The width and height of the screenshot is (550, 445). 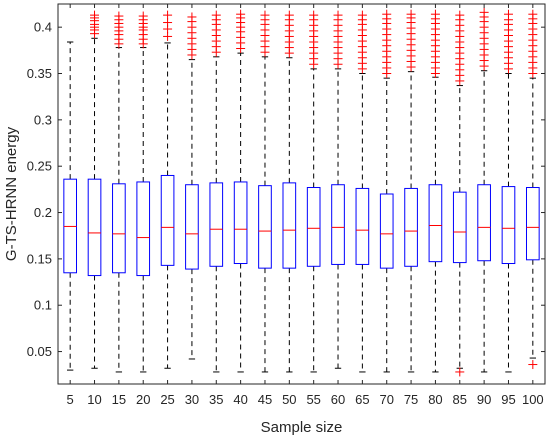 I want to click on x-tick-label: 15, so click(x=119, y=399).